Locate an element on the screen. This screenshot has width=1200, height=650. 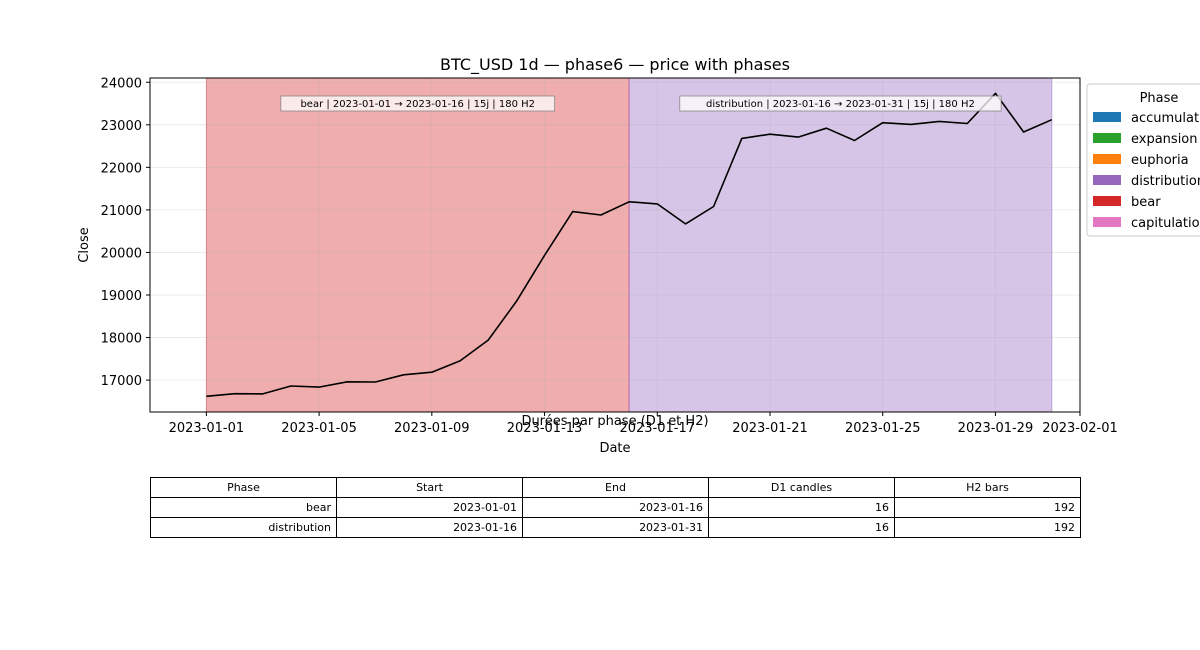
x-tick-label: 2023-01-17 is located at coordinates (657, 428).